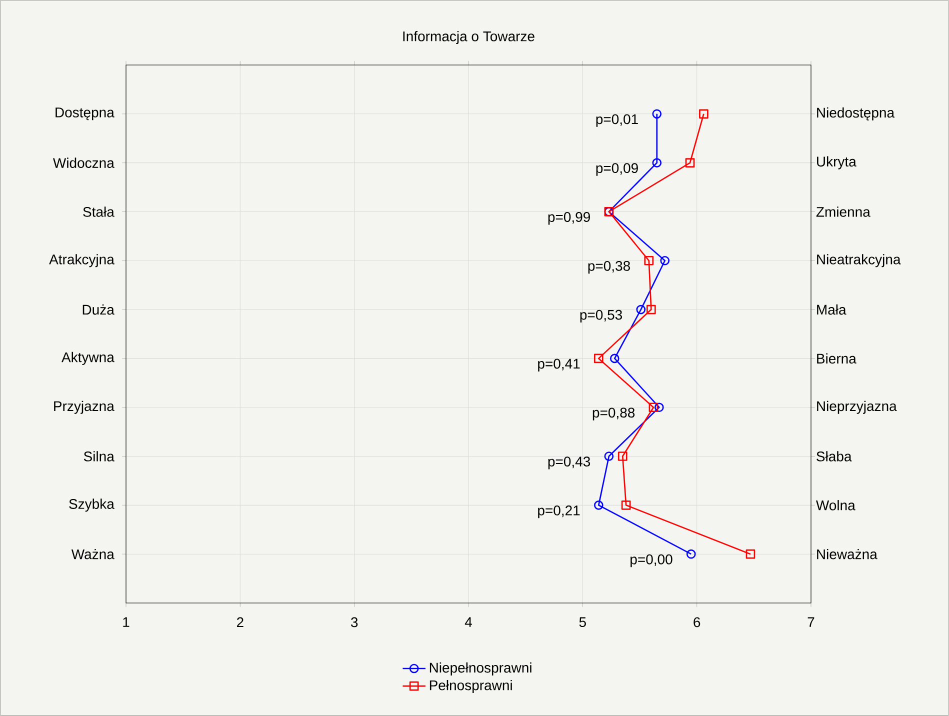  What do you see at coordinates (99, 456) in the screenshot?
I see `y-tick-label: Silna` at bounding box center [99, 456].